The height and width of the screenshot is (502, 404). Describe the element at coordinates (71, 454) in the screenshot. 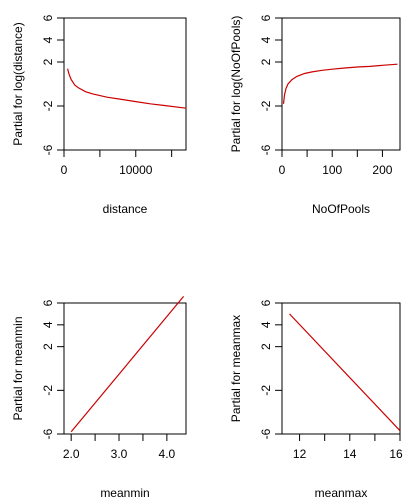

I see `x-tick-label: 2.0` at that location.